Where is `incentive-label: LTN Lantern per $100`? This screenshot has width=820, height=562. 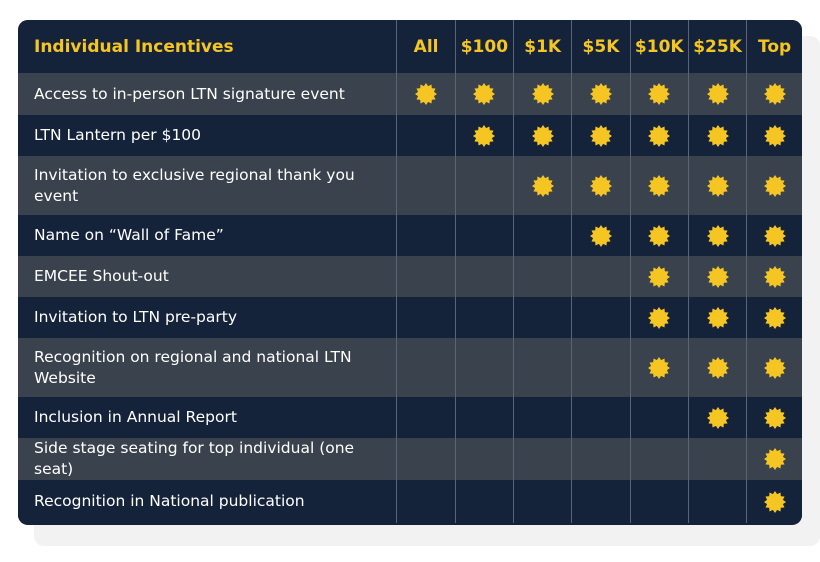
incentive-label: LTN Lantern per $100 is located at coordinates (207, 135).